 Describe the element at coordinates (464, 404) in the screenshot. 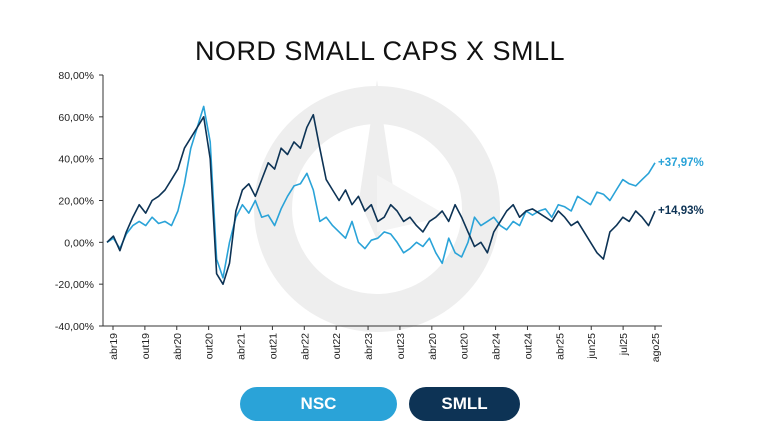

I see `legend-smll-button: SMLL` at that location.